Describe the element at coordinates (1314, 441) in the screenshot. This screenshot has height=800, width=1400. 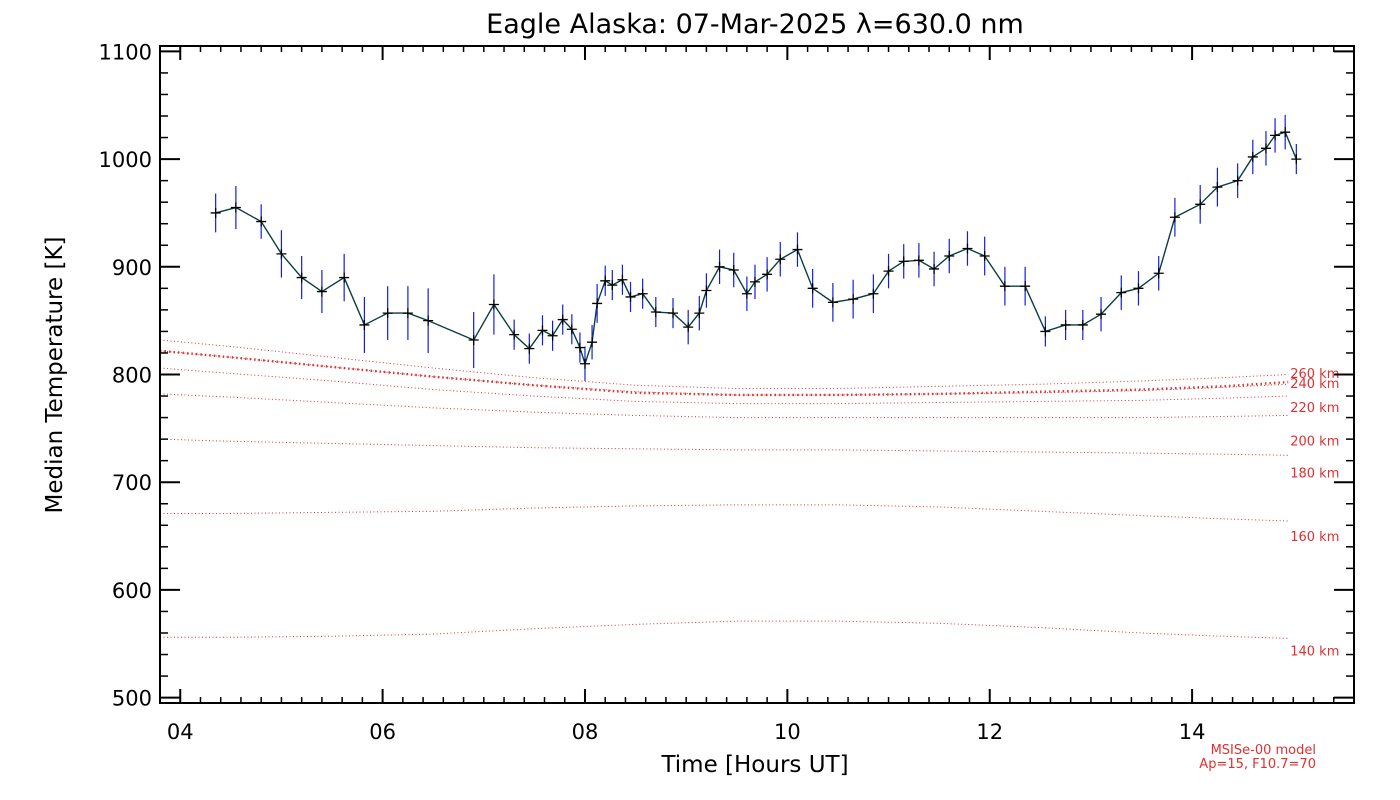
I see `altitude-label: 200 km` at that location.